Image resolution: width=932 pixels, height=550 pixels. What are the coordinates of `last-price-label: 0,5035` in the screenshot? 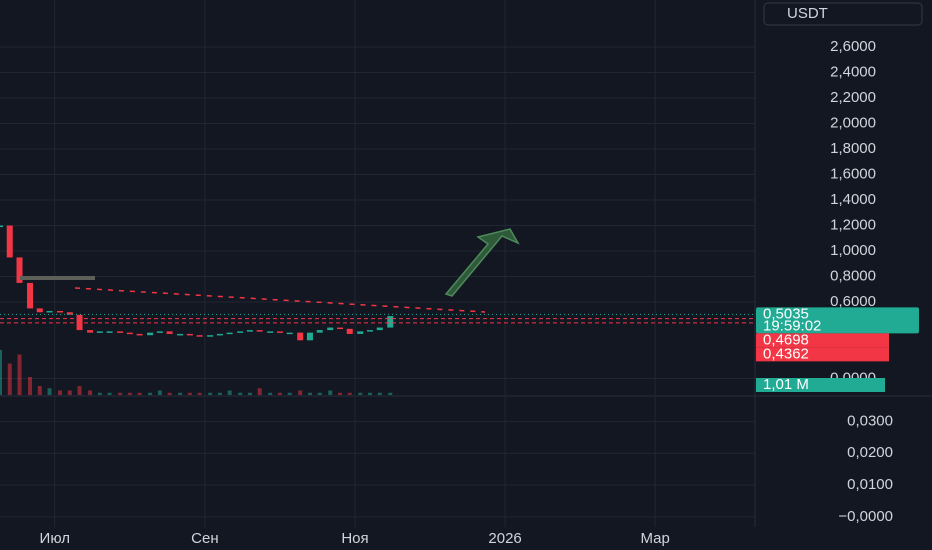 It's located at (786, 313).